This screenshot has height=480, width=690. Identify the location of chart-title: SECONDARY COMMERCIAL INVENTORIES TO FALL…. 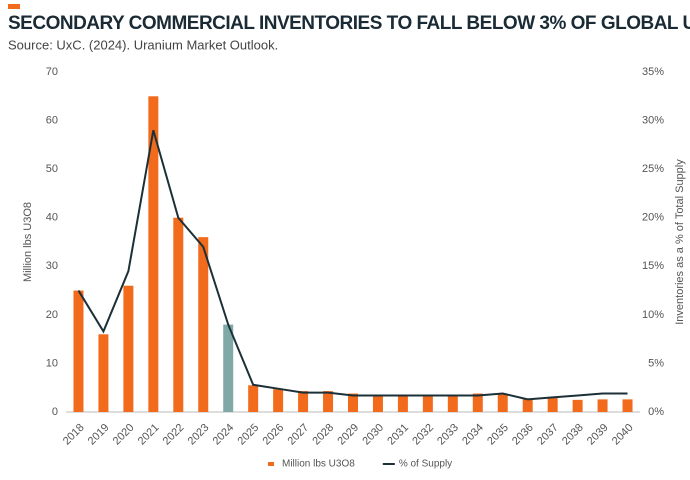
(349, 23).